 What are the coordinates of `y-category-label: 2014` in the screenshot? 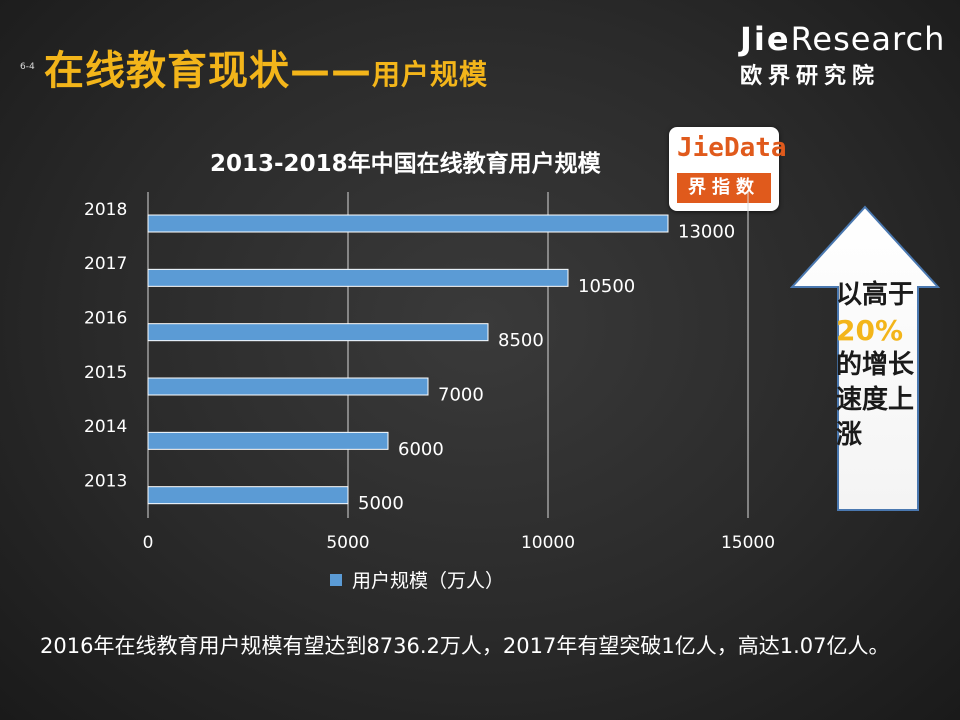 It's located at (105, 427).